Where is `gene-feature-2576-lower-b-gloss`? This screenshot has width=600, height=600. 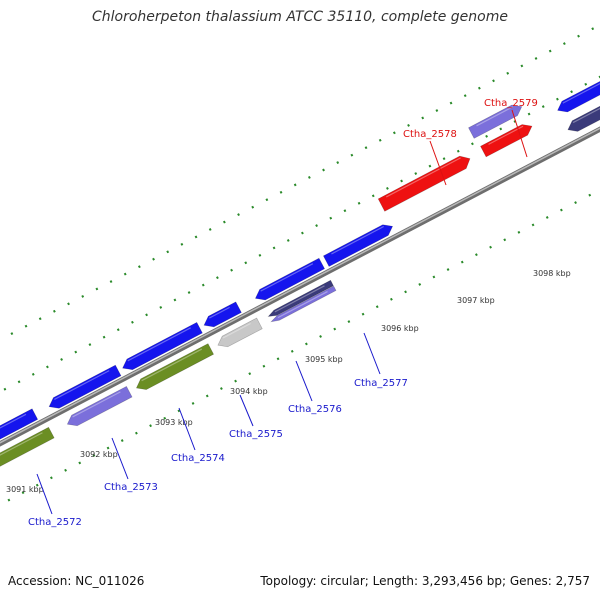 gene-feature-2576-lower-b-gloss is located at coordinates (302, 305).